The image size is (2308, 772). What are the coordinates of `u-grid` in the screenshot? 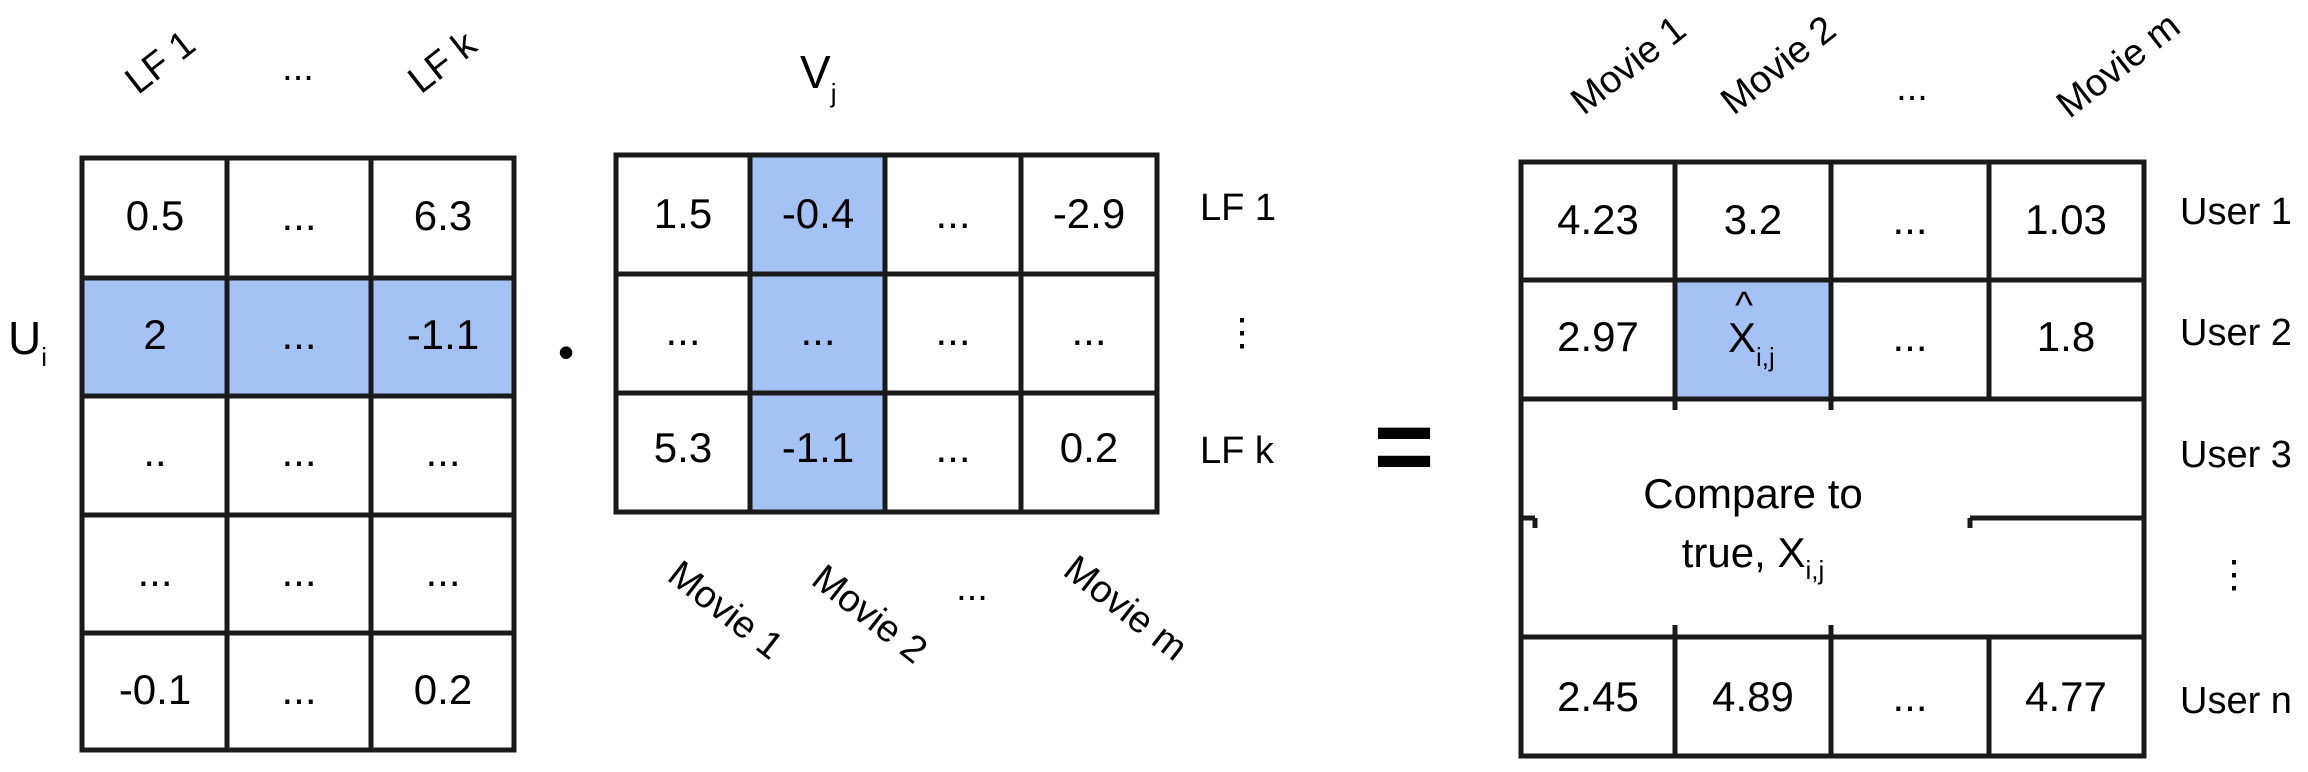 It's located at (298, 454).